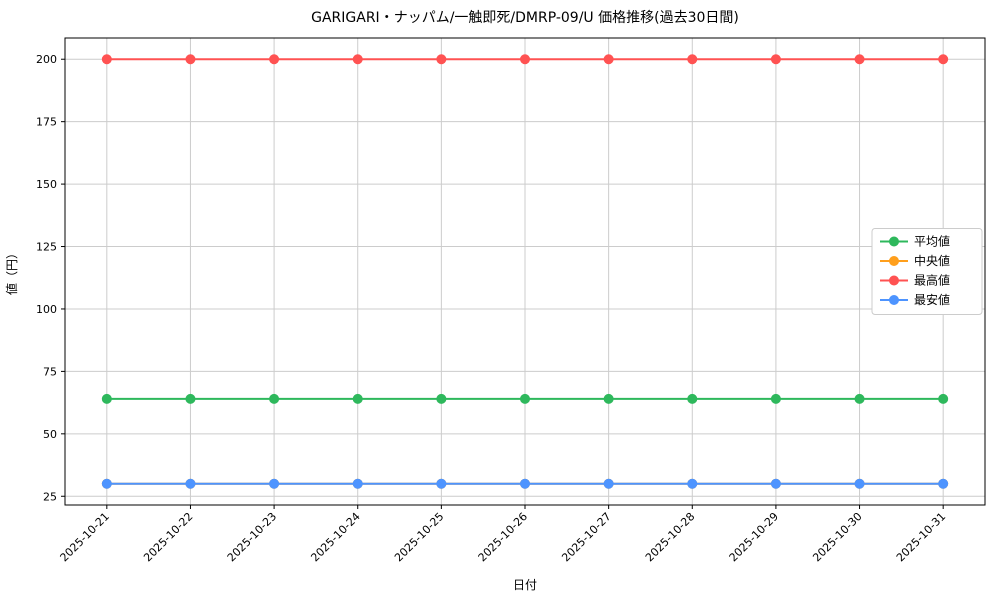 The image size is (1000, 604). What do you see at coordinates (46, 247) in the screenshot?
I see `y-tick-label: 125` at bounding box center [46, 247].